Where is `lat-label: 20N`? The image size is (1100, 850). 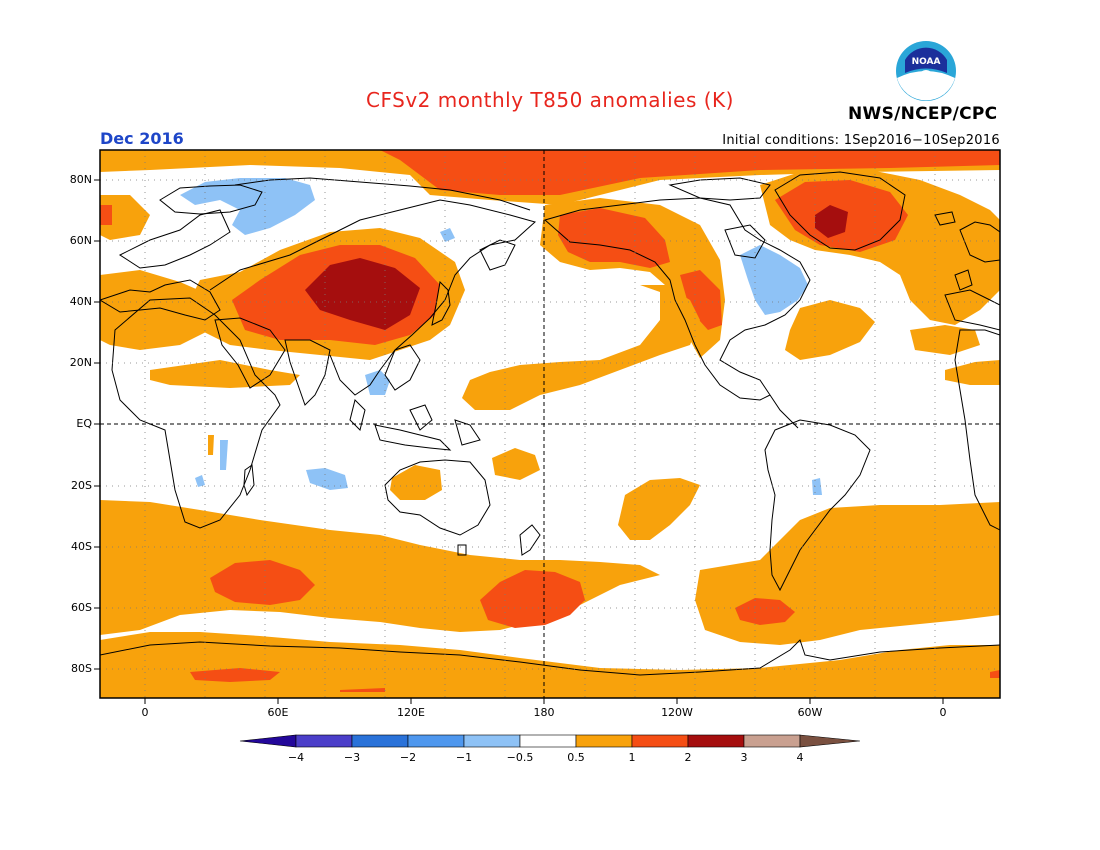 lat-label: 20N is located at coordinates (80, 362).